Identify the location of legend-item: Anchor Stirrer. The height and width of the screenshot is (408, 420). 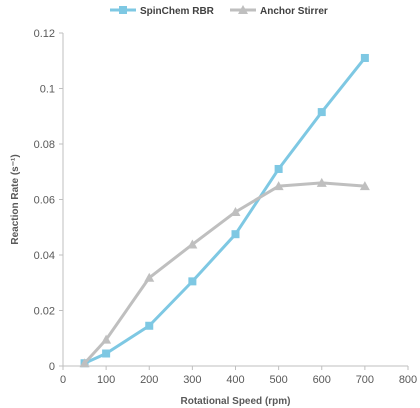
(279, 11).